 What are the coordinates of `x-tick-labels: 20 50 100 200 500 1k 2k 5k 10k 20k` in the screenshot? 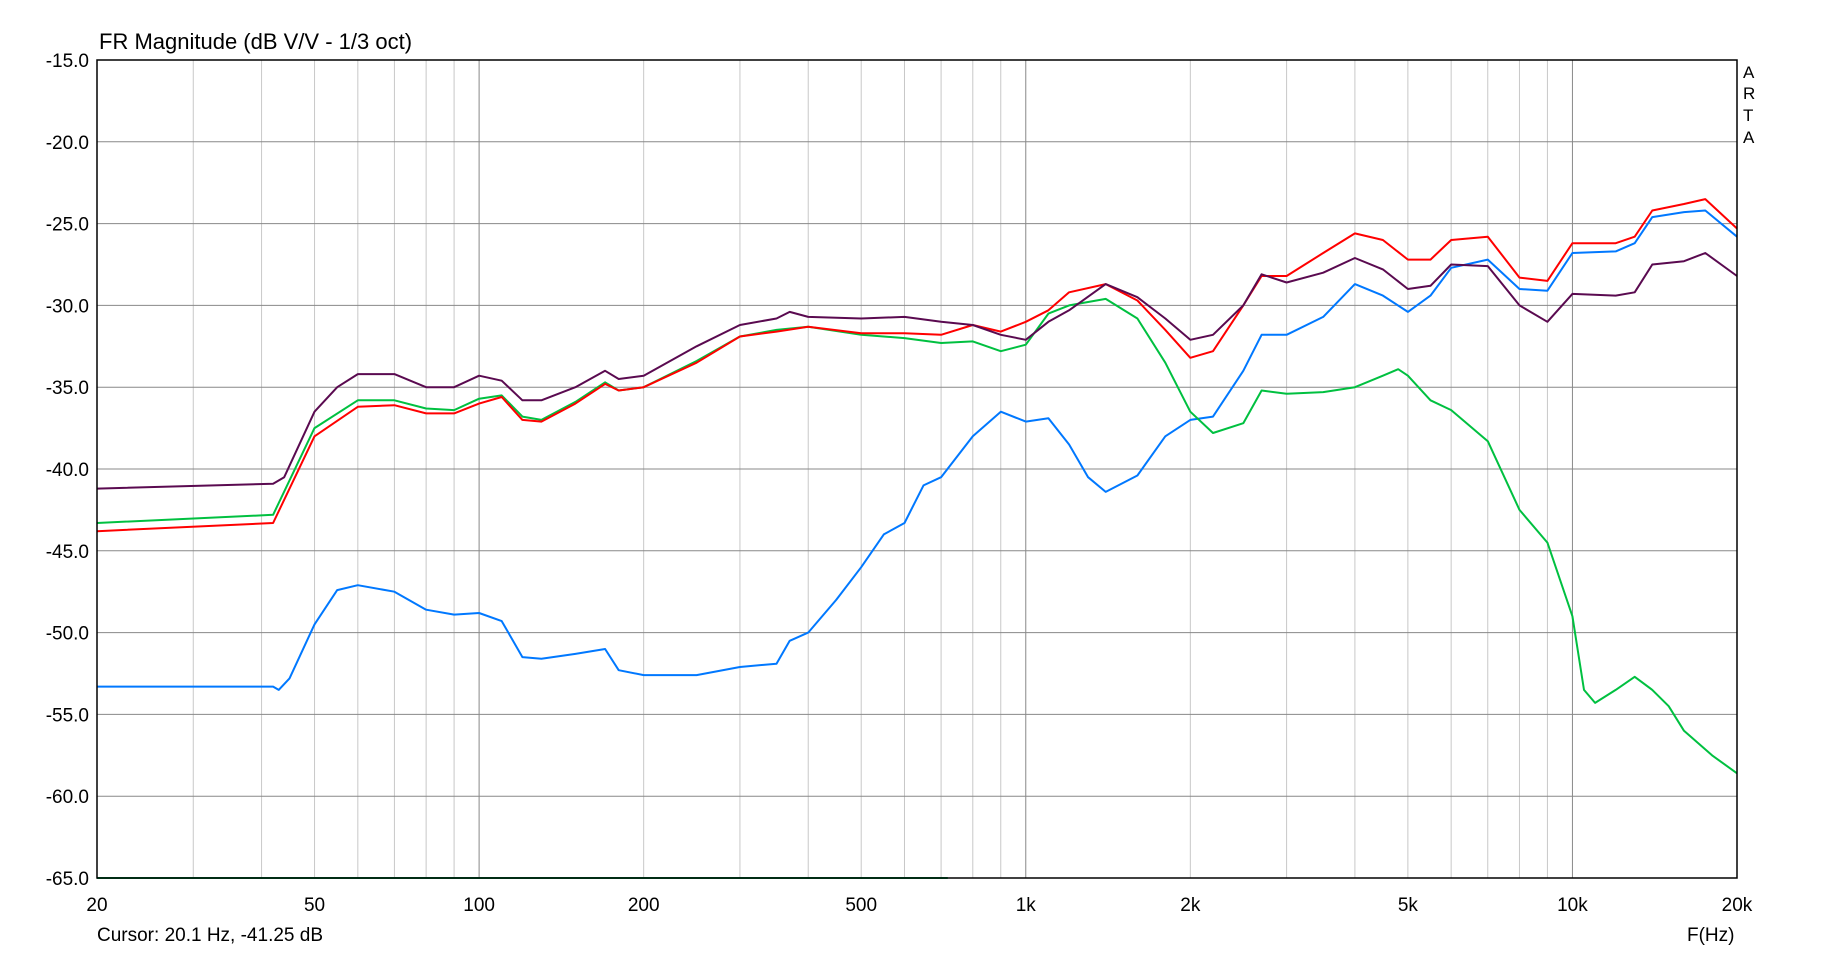 It's located at (919, 905).